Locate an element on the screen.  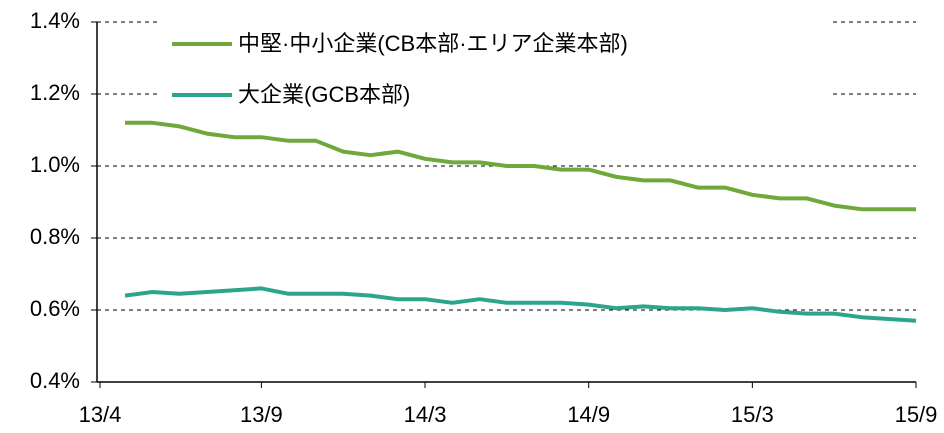
series-line is located at coordinates (520, 304).